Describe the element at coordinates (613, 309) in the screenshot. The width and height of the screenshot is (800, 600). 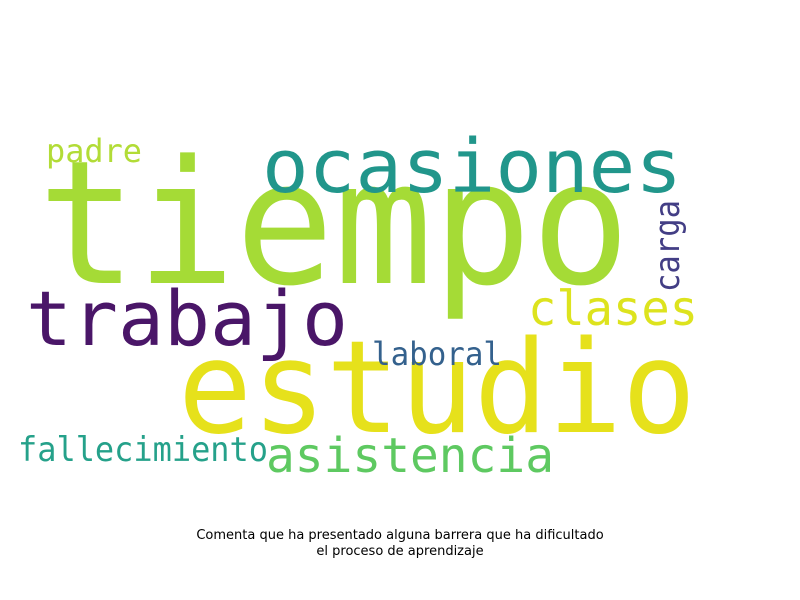
I see `word-clases: clases` at that location.